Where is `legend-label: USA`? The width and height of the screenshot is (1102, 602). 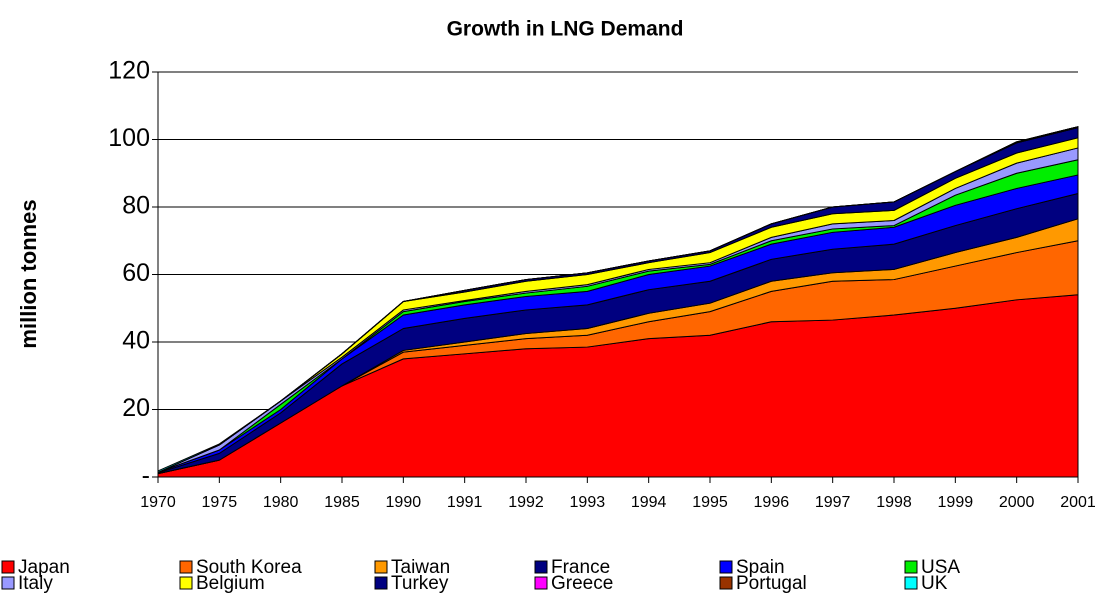 legend-label: USA is located at coordinates (940, 567).